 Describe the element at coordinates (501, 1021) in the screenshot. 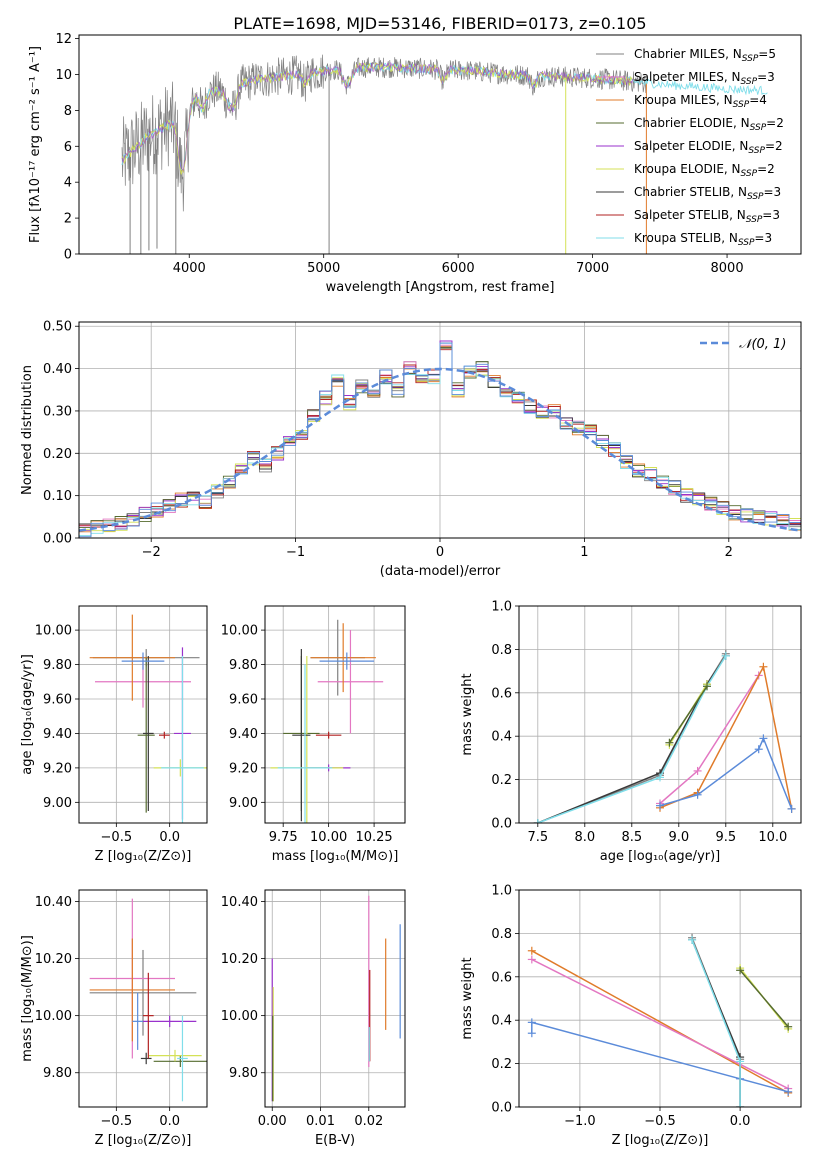

I see `y-tick-label: 0.4` at that location.